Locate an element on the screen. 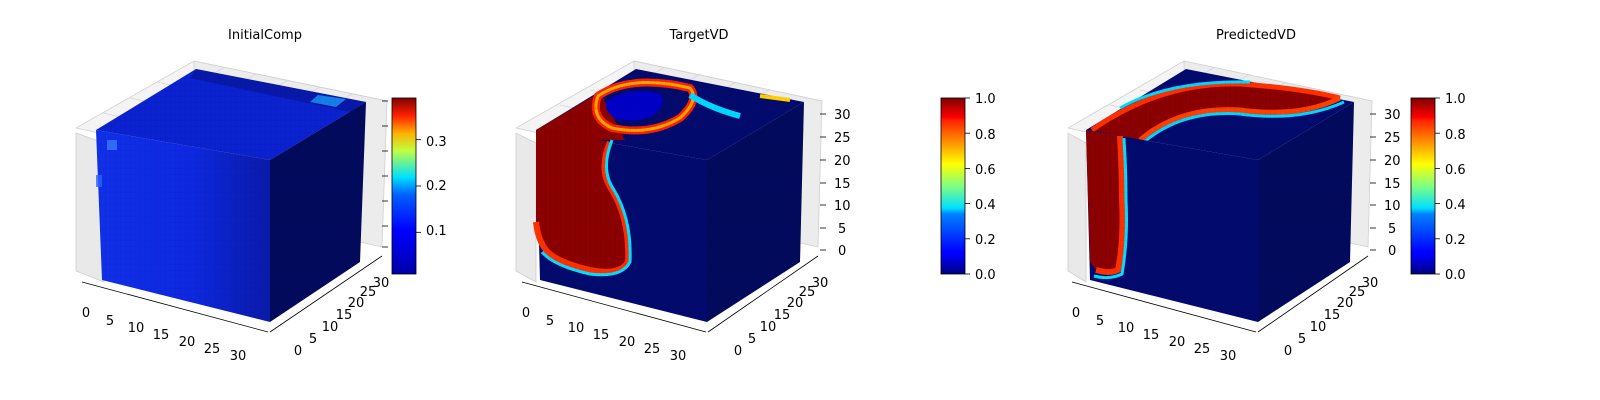 This screenshot has width=1600, height=400. z-tick-label: 10 is located at coordinates (1392, 206).